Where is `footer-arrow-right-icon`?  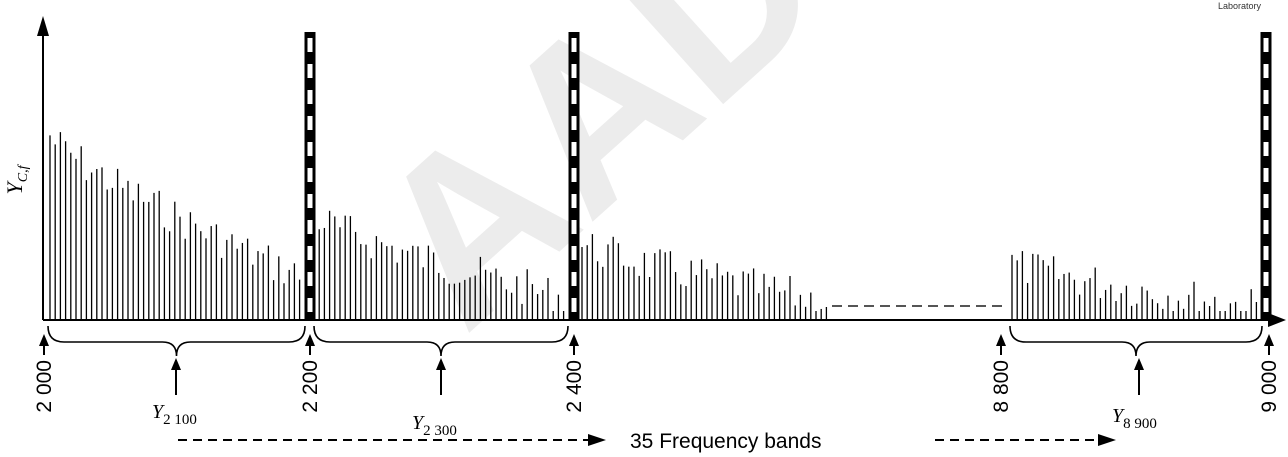 footer-arrow-right-icon is located at coordinates (1107, 440).